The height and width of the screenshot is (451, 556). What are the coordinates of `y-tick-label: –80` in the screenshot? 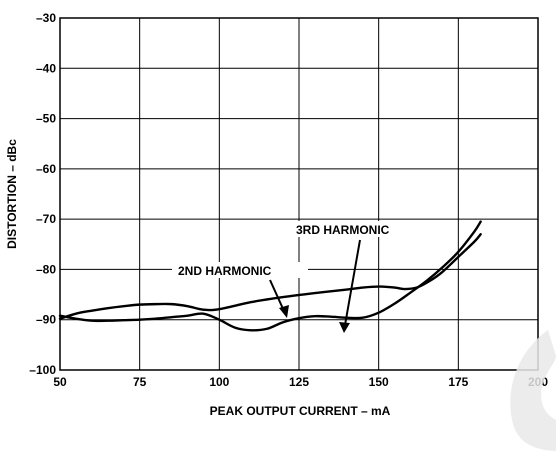 It's located at (46, 269).